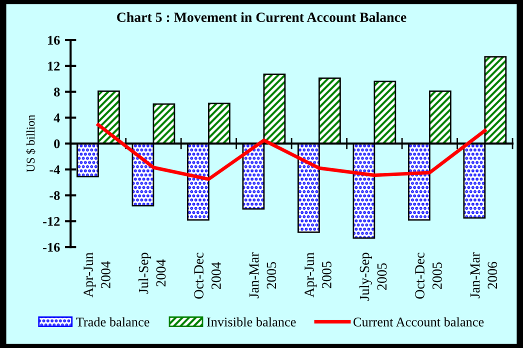  Describe the element at coordinates (262, 275) in the screenshot. I see `x-tick-label: Jan-Mar 2005` at that location.